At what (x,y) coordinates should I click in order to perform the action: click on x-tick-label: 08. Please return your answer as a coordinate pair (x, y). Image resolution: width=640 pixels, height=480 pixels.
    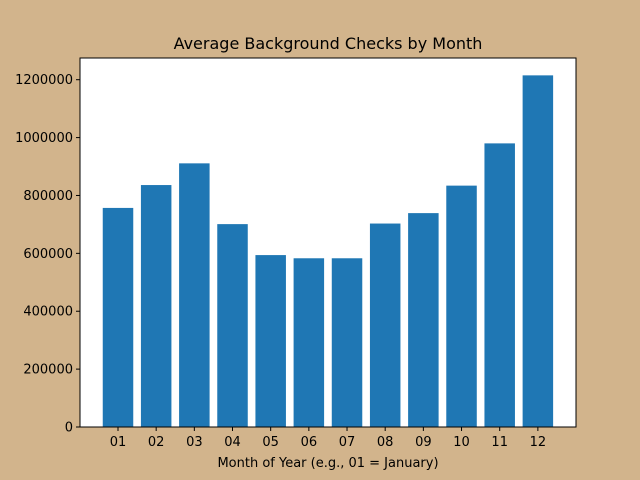
    Looking at the image, I should click on (385, 442).